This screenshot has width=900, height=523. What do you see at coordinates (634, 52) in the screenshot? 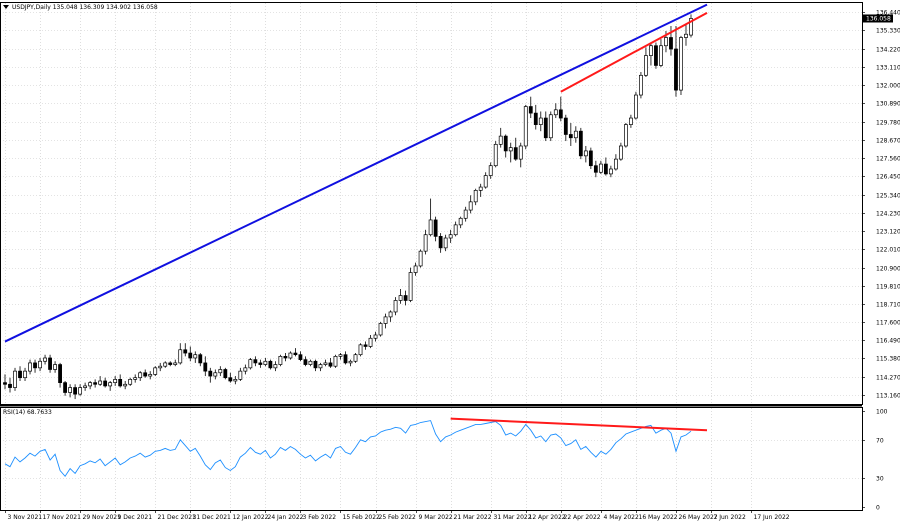
I see `red-trendline` at bounding box center [634, 52].